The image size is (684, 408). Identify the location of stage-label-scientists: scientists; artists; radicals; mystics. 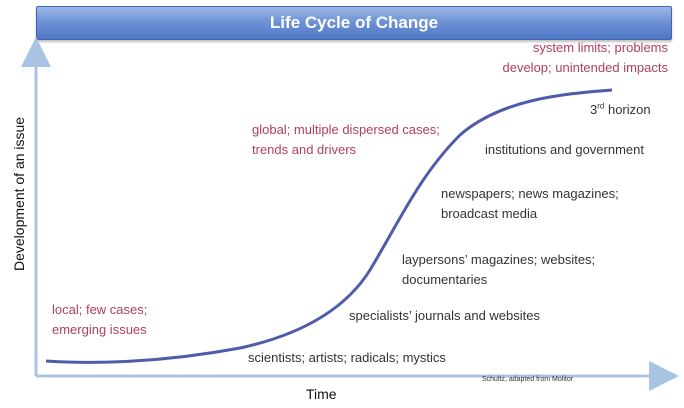
(347, 357).